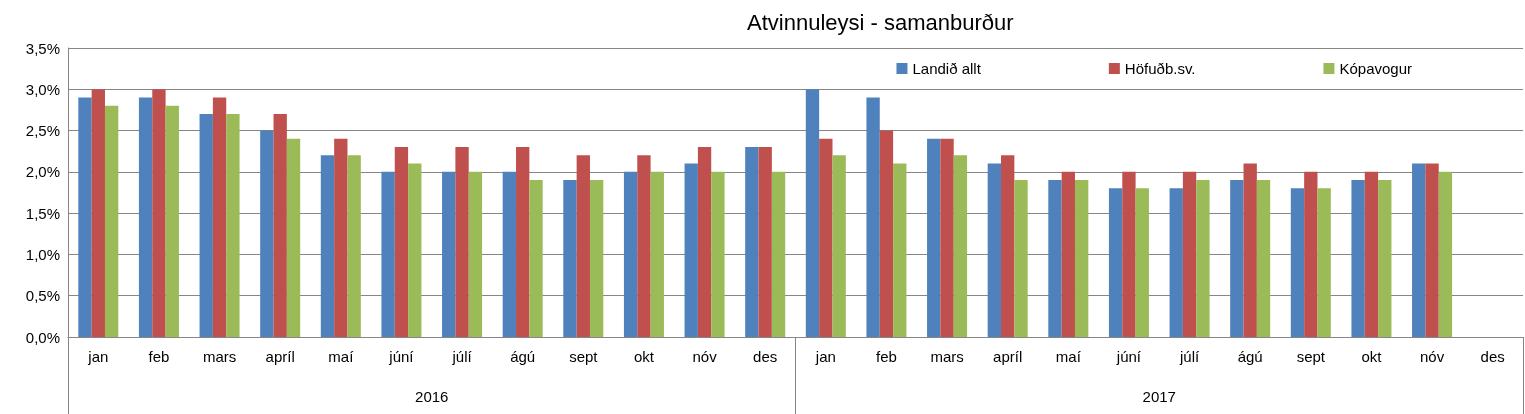 This screenshot has height=414, width=1525. What do you see at coordinates (42, 131) in the screenshot?
I see `y-tick-label: 2,5%` at bounding box center [42, 131].